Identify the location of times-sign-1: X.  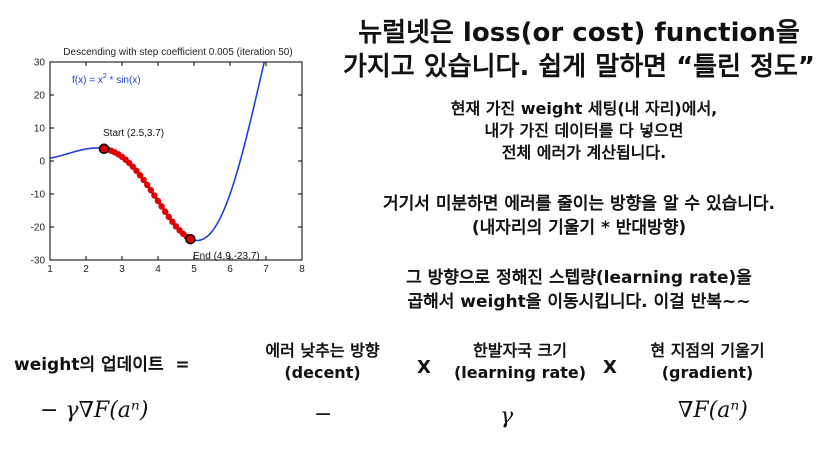
(424, 367).